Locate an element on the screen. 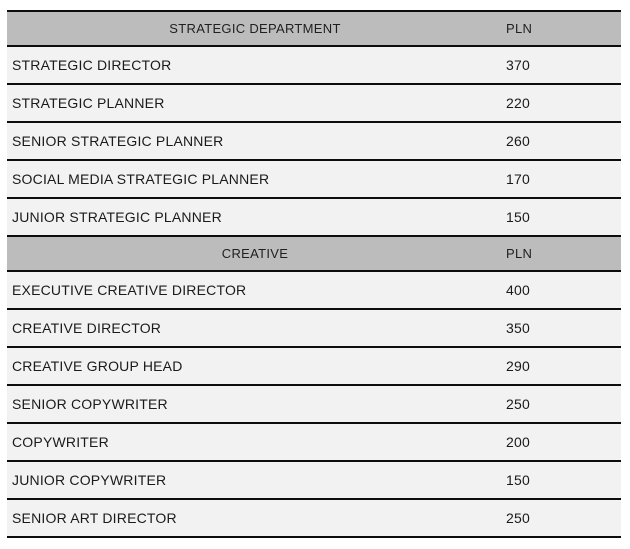  role-label: STRATEGIC DIRECTOR is located at coordinates (92, 65).